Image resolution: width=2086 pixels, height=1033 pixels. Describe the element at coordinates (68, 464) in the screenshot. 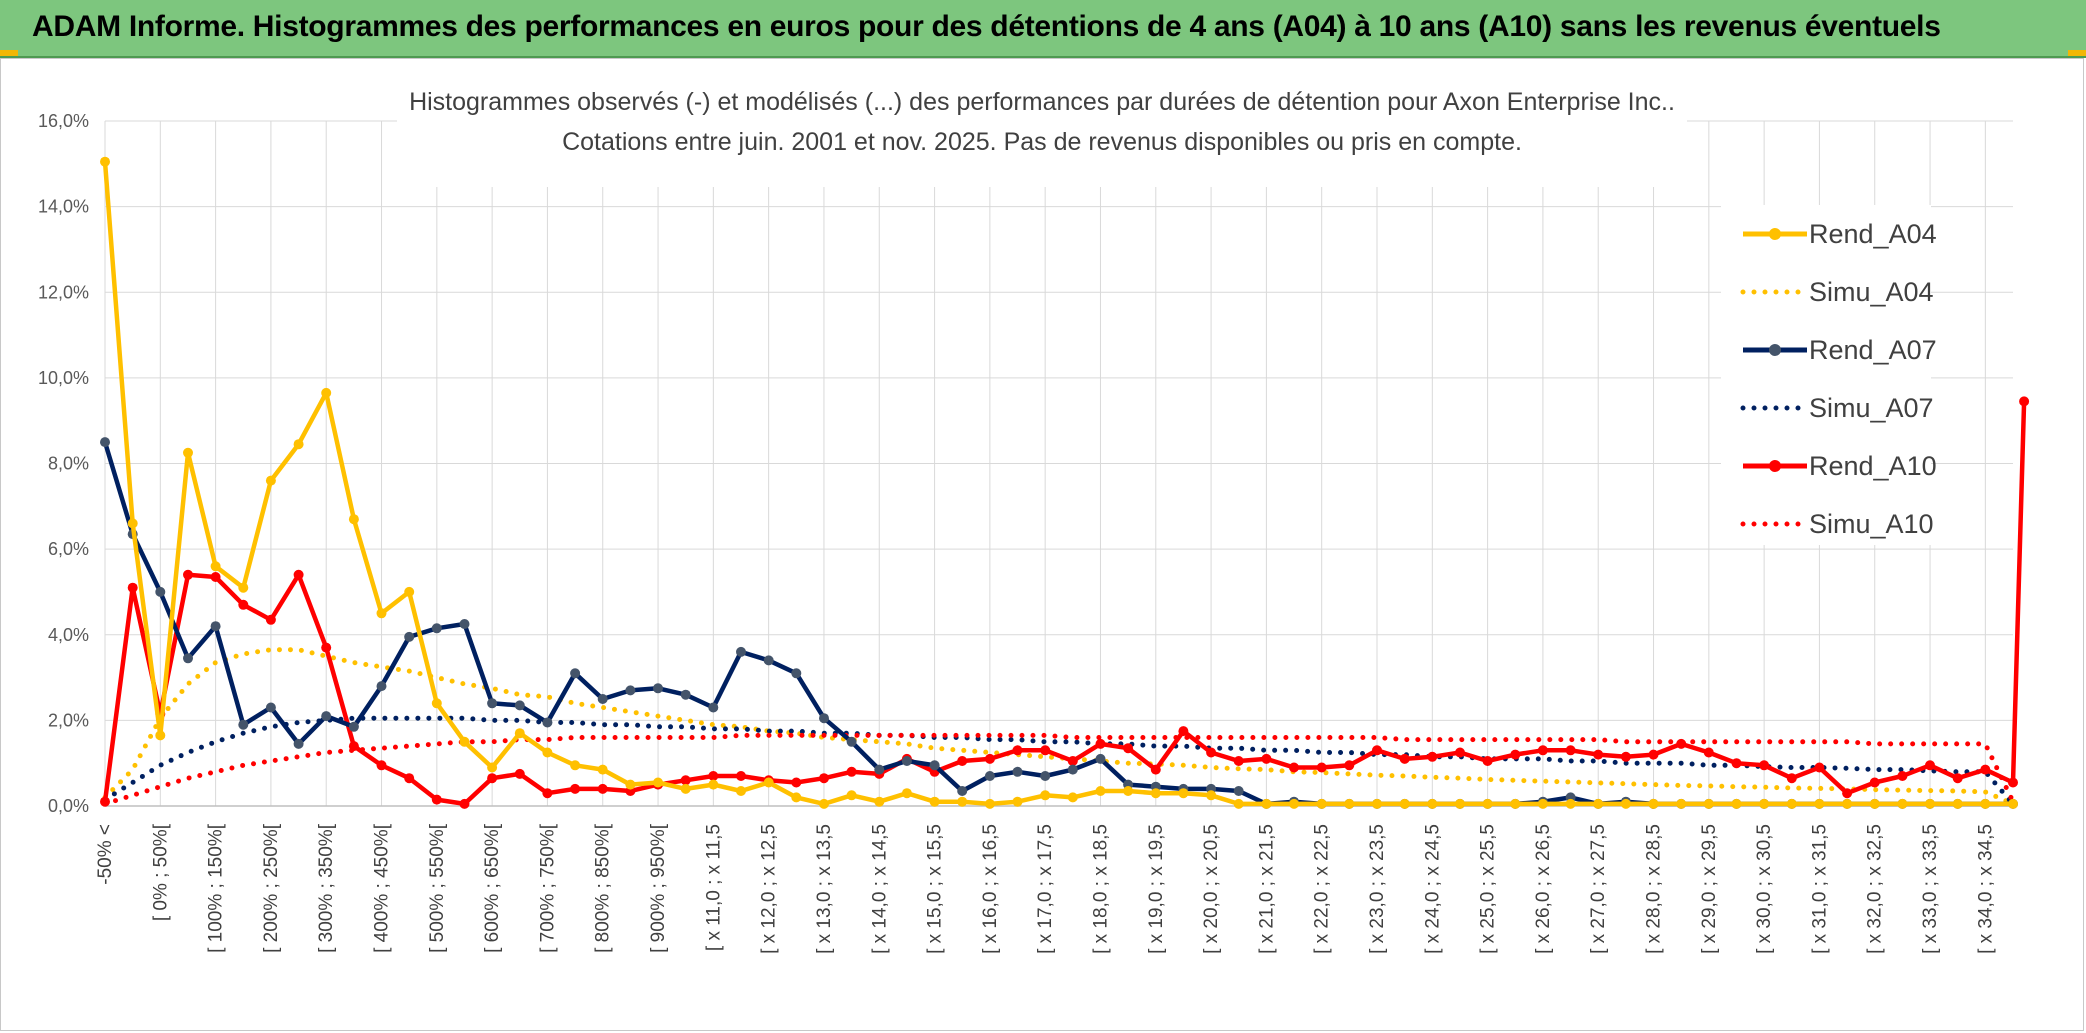

I see `y-tick-label: 8,0%` at that location.